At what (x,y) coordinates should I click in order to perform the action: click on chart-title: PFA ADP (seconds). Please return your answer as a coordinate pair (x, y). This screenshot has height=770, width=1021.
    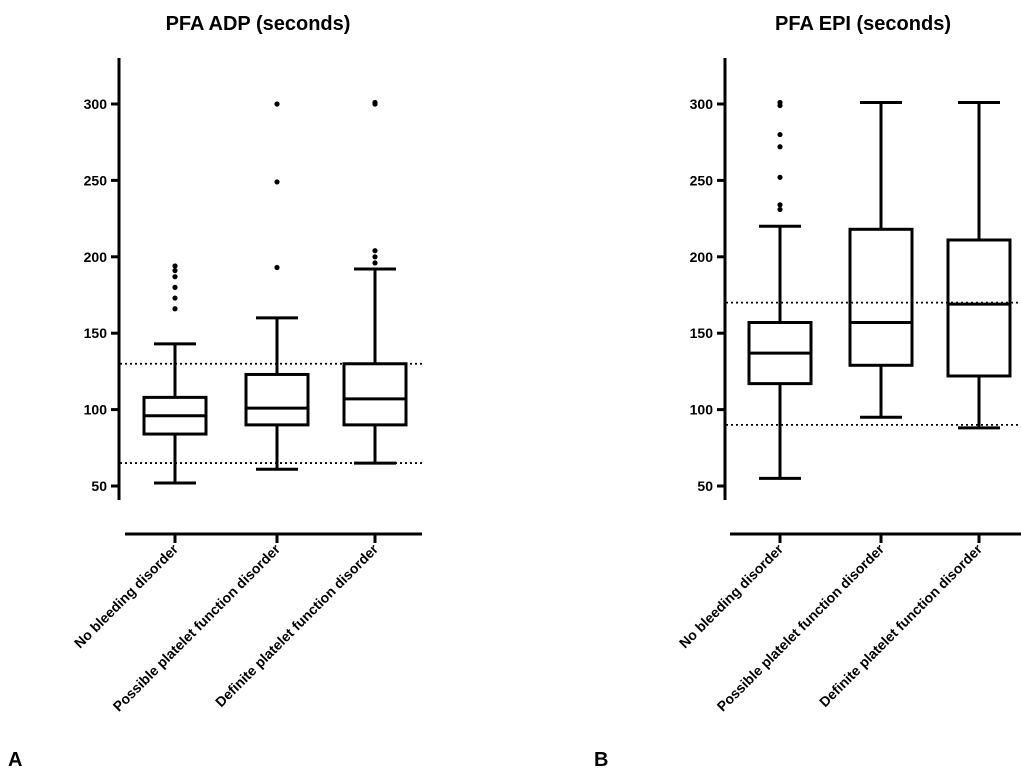
    Looking at the image, I should click on (258, 24).